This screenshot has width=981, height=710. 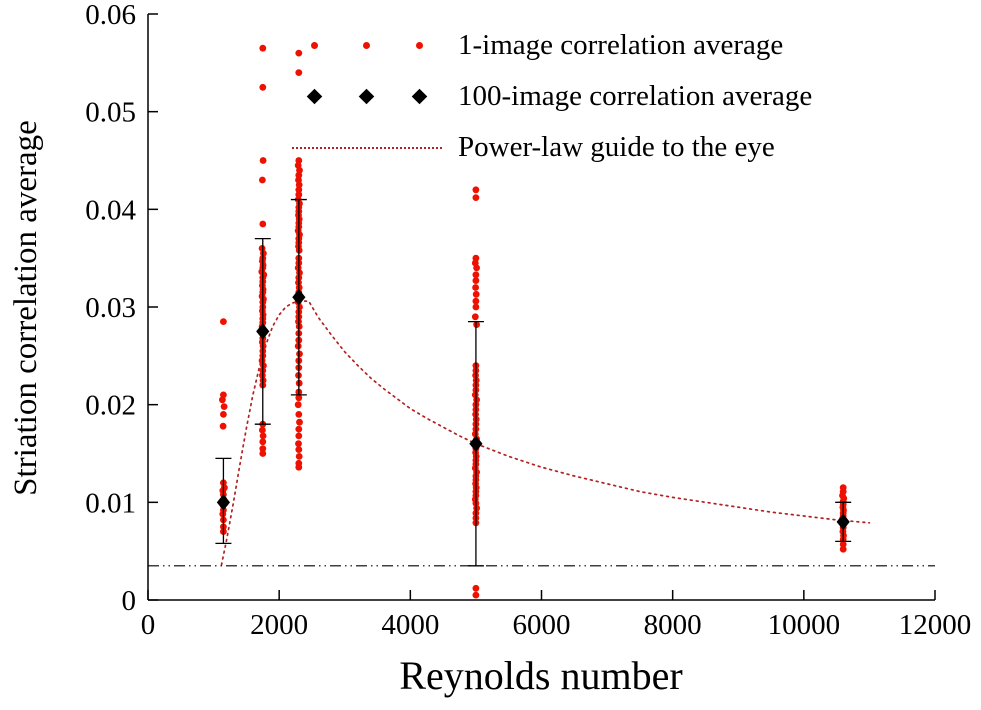 What do you see at coordinates (935, 625) in the screenshot?
I see `svg-text: 12000` at bounding box center [935, 625].